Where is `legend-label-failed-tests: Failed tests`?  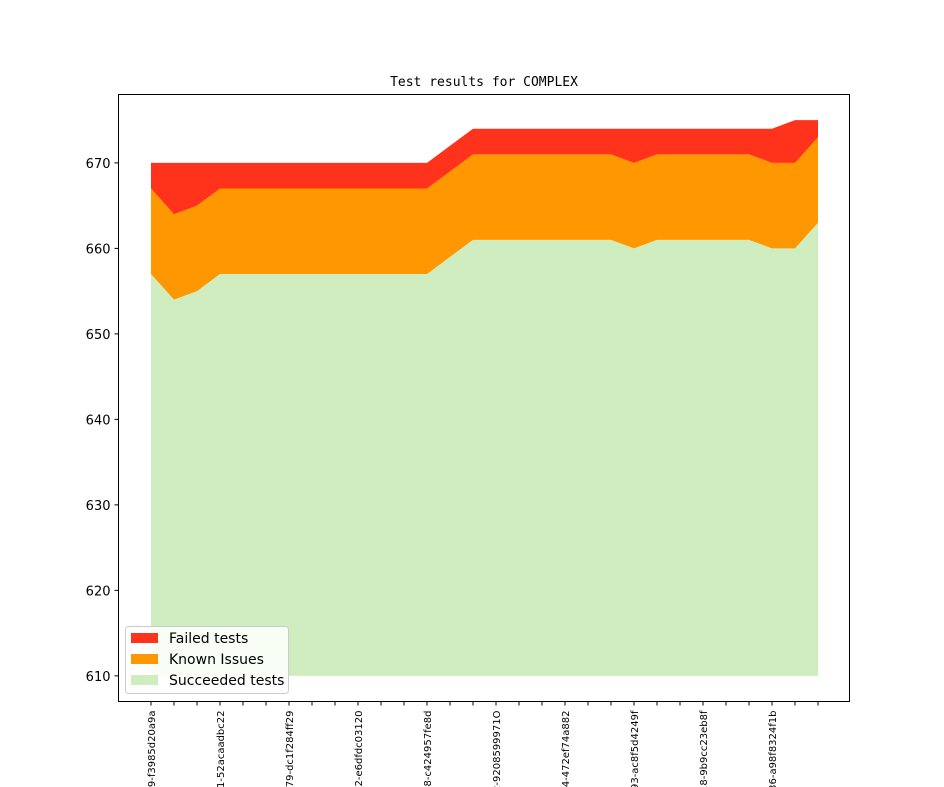 legend-label-failed-tests: Failed tests is located at coordinates (208, 639).